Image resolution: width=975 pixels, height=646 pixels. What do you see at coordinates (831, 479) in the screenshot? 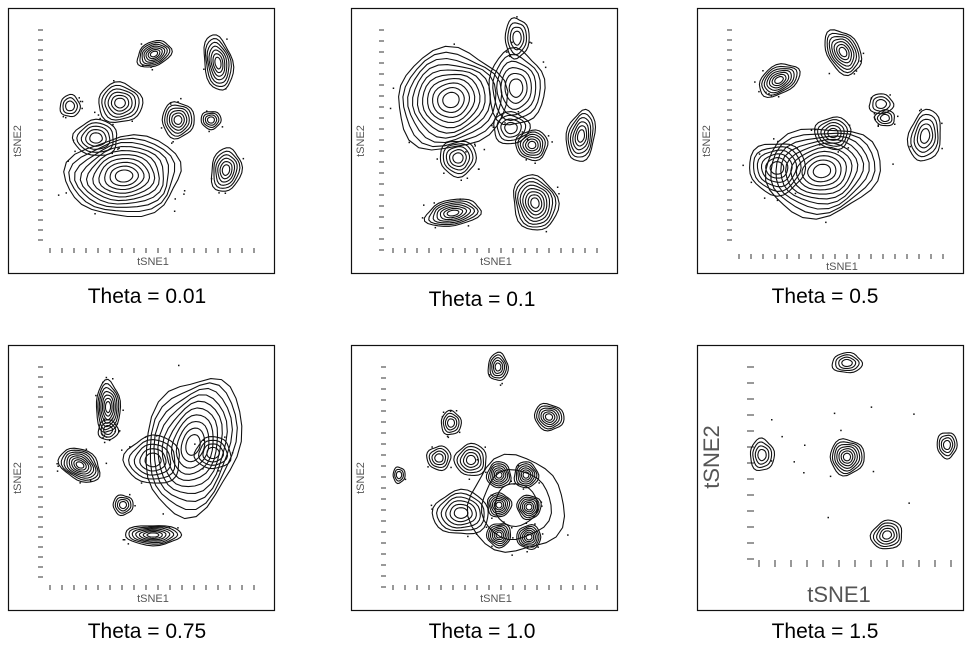
I see `plot-panel-theta-1-5: tSNE1 tSNE2` at bounding box center [831, 479].